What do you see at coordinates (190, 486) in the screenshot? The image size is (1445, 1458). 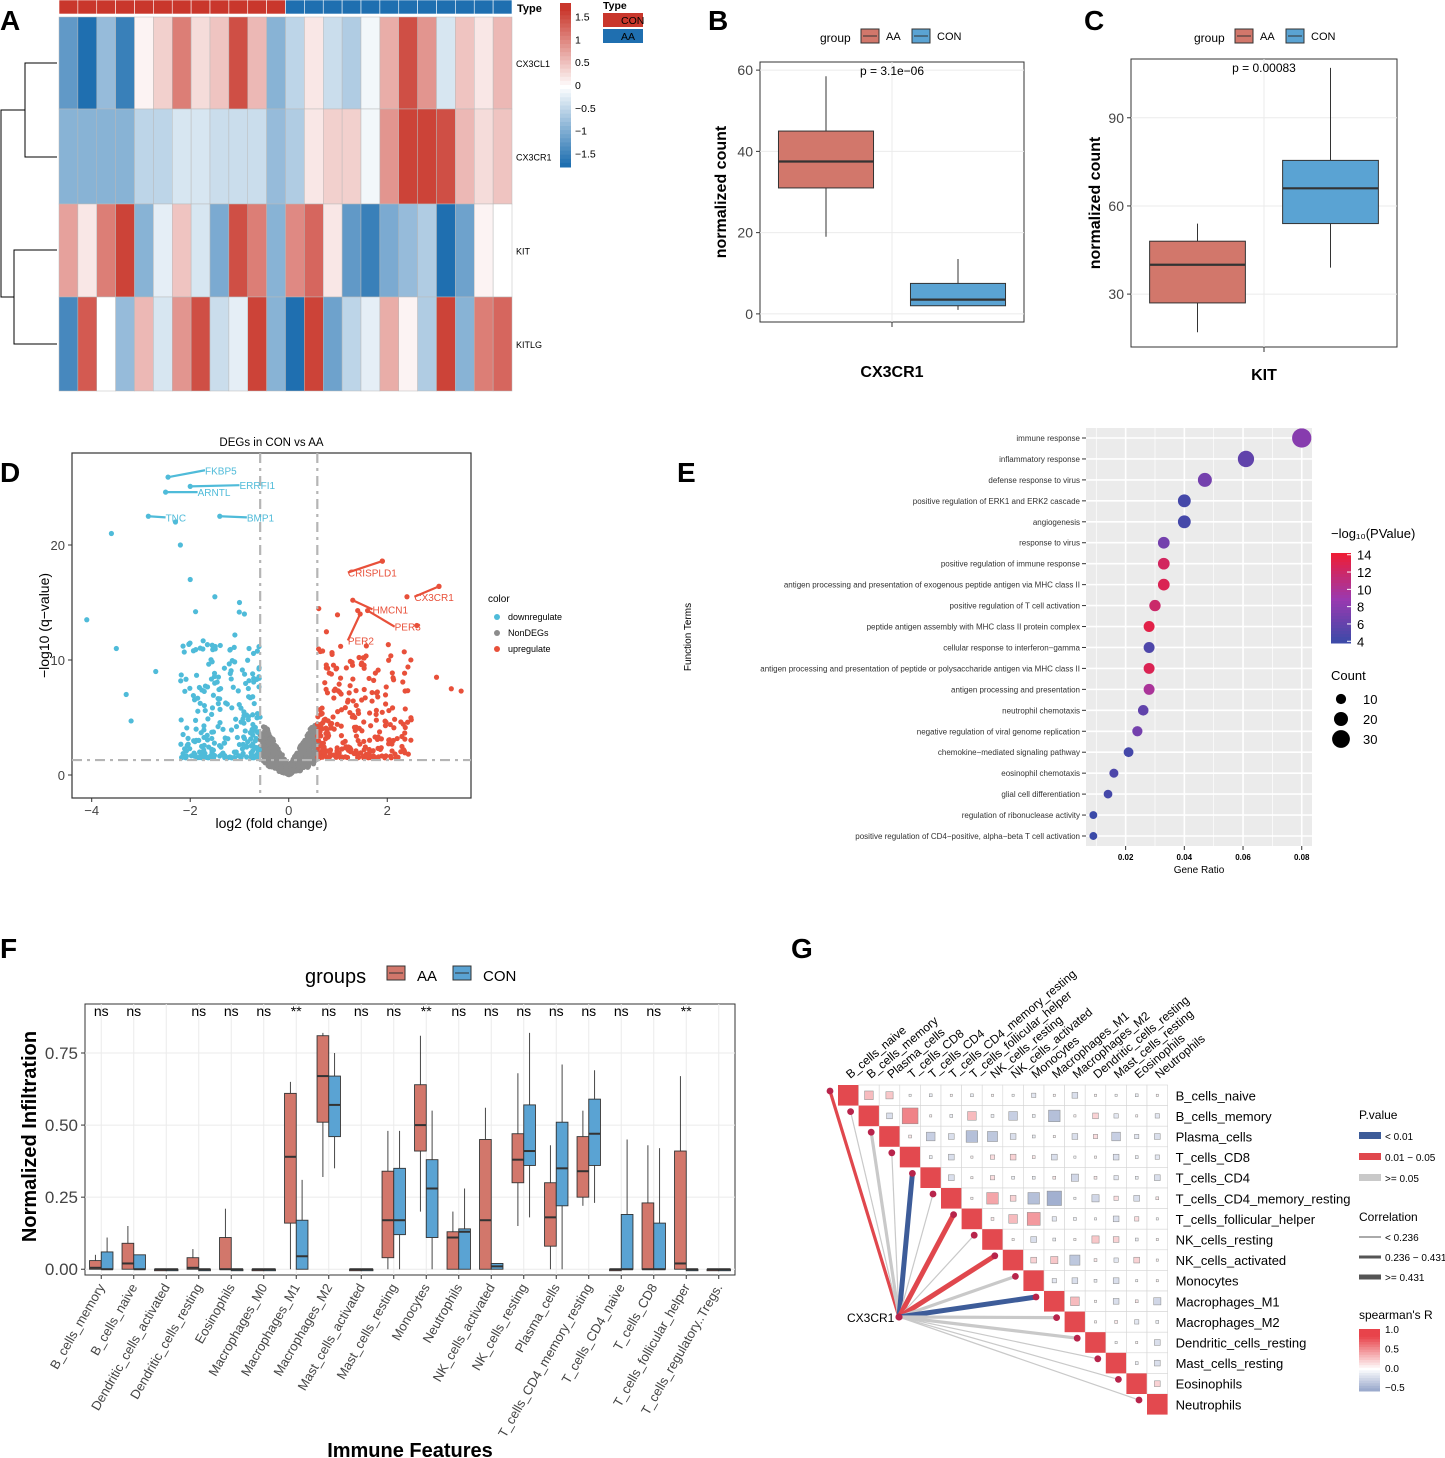 I see `labeled-point` at bounding box center [190, 486].